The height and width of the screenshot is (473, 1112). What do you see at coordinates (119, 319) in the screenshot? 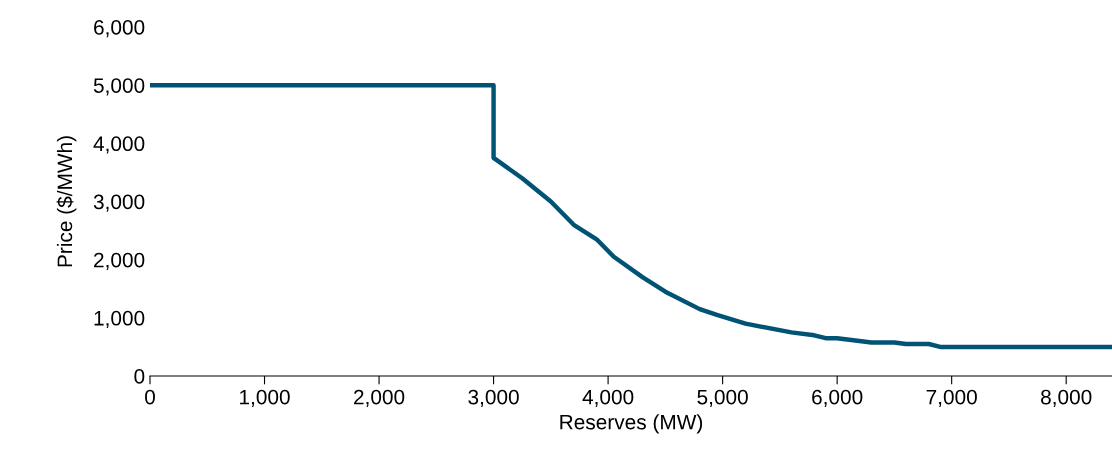
I see `y-tick-label: 1,000` at bounding box center [119, 319].